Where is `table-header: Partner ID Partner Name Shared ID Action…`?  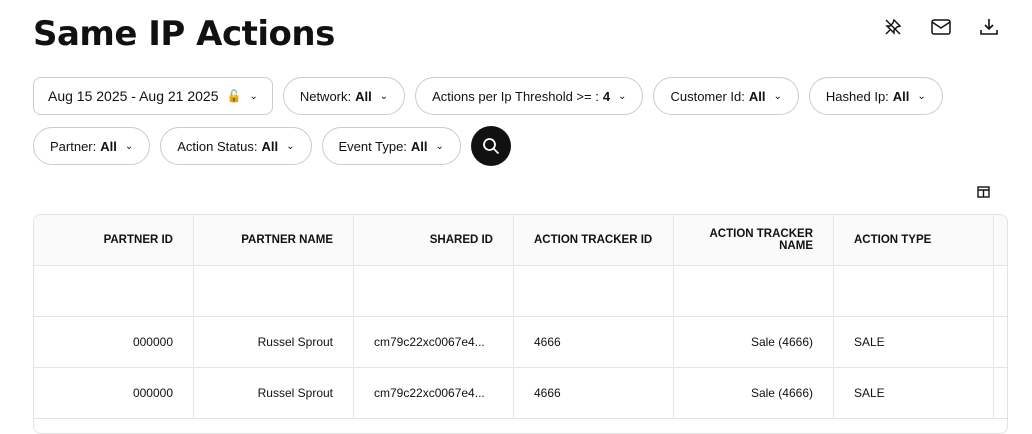
table-header: Partner ID Partner Name Shared ID Action… is located at coordinates (520, 240).